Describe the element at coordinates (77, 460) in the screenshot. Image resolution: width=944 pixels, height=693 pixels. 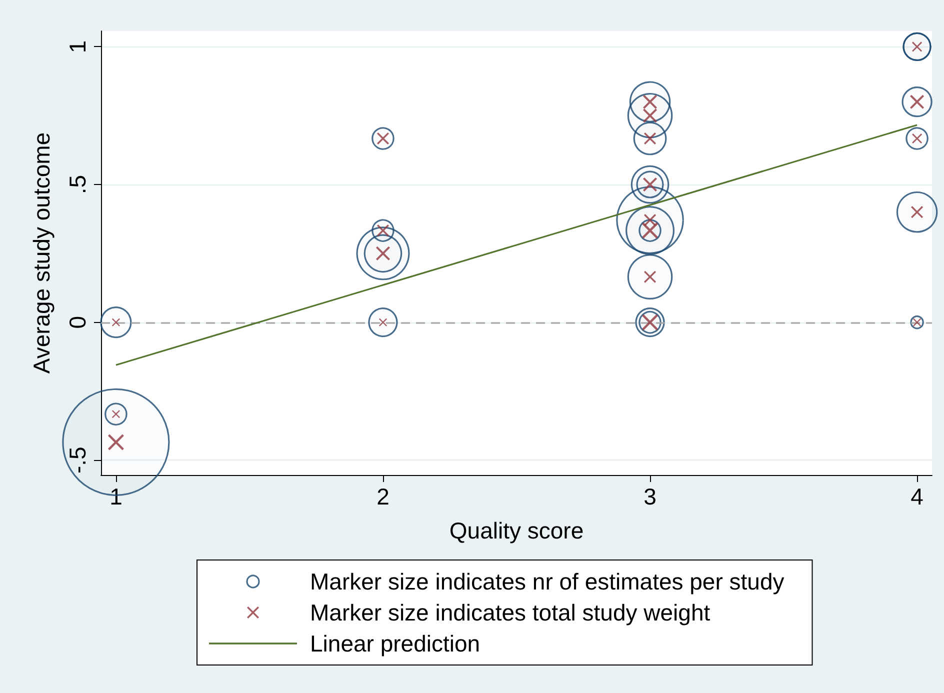
I see `y-tick-label: -.5` at that location.